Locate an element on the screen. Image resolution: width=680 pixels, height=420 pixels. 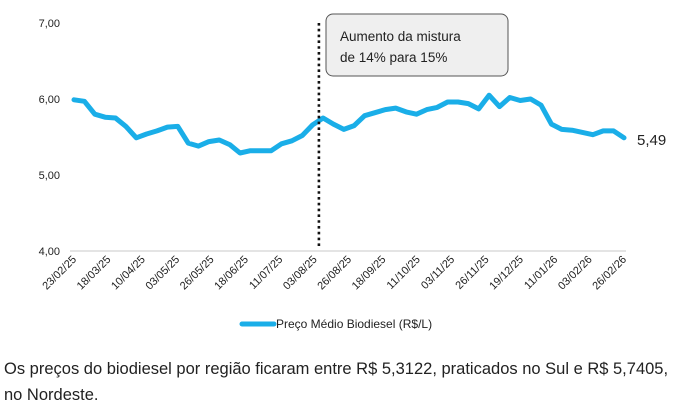
x-tick-label: 26/11/25 is located at coordinates (472, 273).